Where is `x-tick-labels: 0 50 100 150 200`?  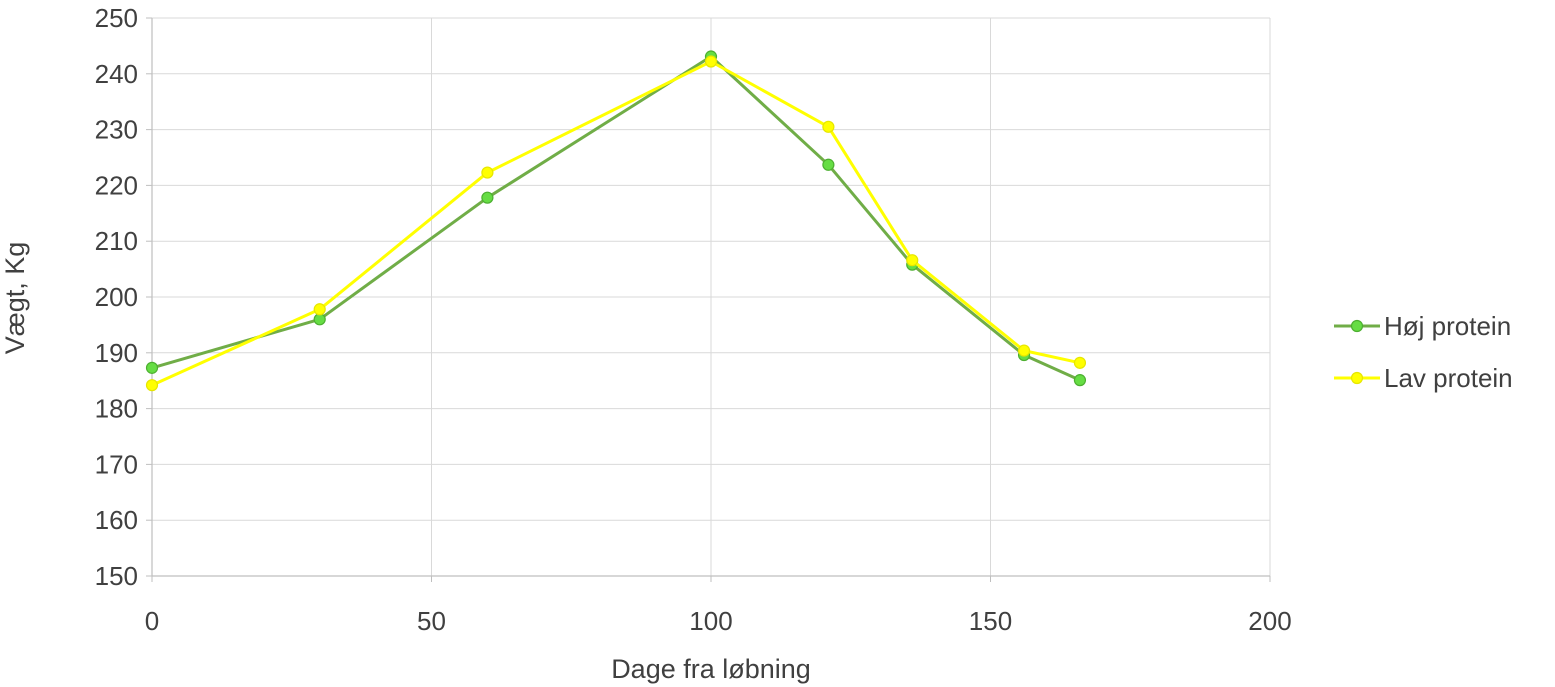
x-tick-labels: 0 50 100 150 200 is located at coordinates (718, 621).